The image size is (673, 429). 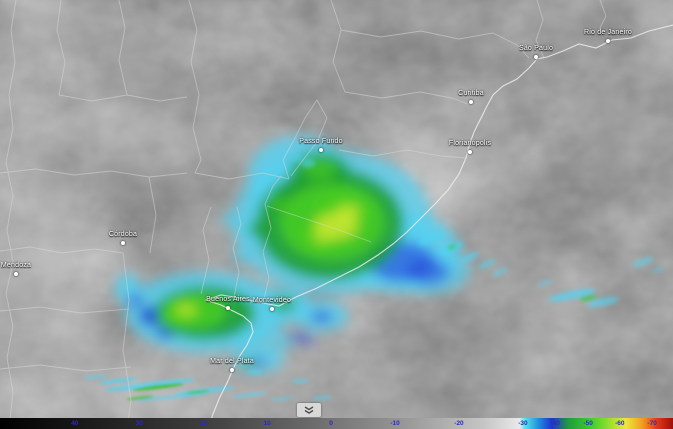 What do you see at coordinates (608, 32) in the screenshot?
I see `city-label: Rio de Janeiro` at bounding box center [608, 32].